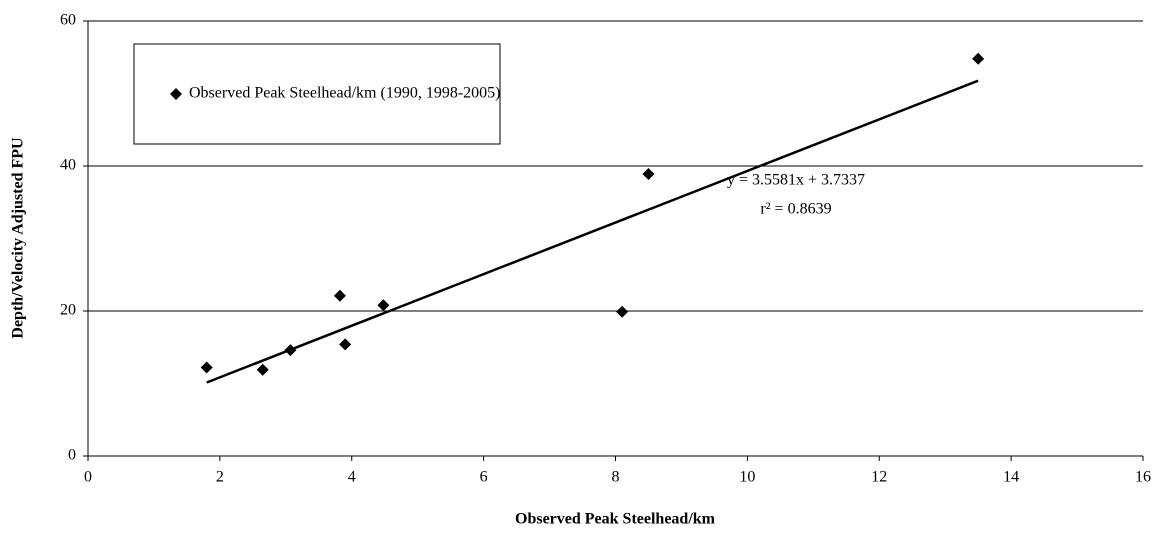 The image size is (1157, 533). What do you see at coordinates (176, 94) in the screenshot?
I see `legend-marker` at bounding box center [176, 94].